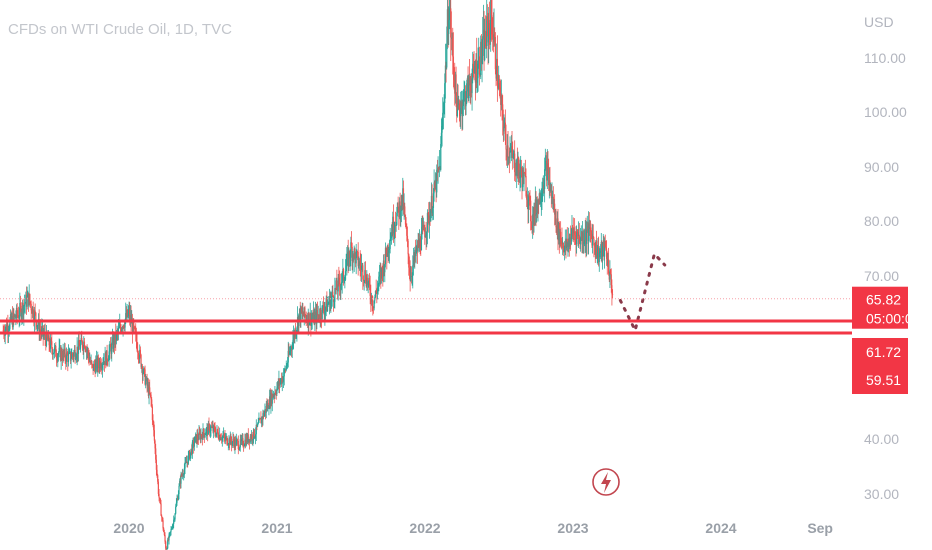 This screenshot has width=932, height=550. Describe the element at coordinates (606, 482) in the screenshot. I see `lightning-icon` at that location.